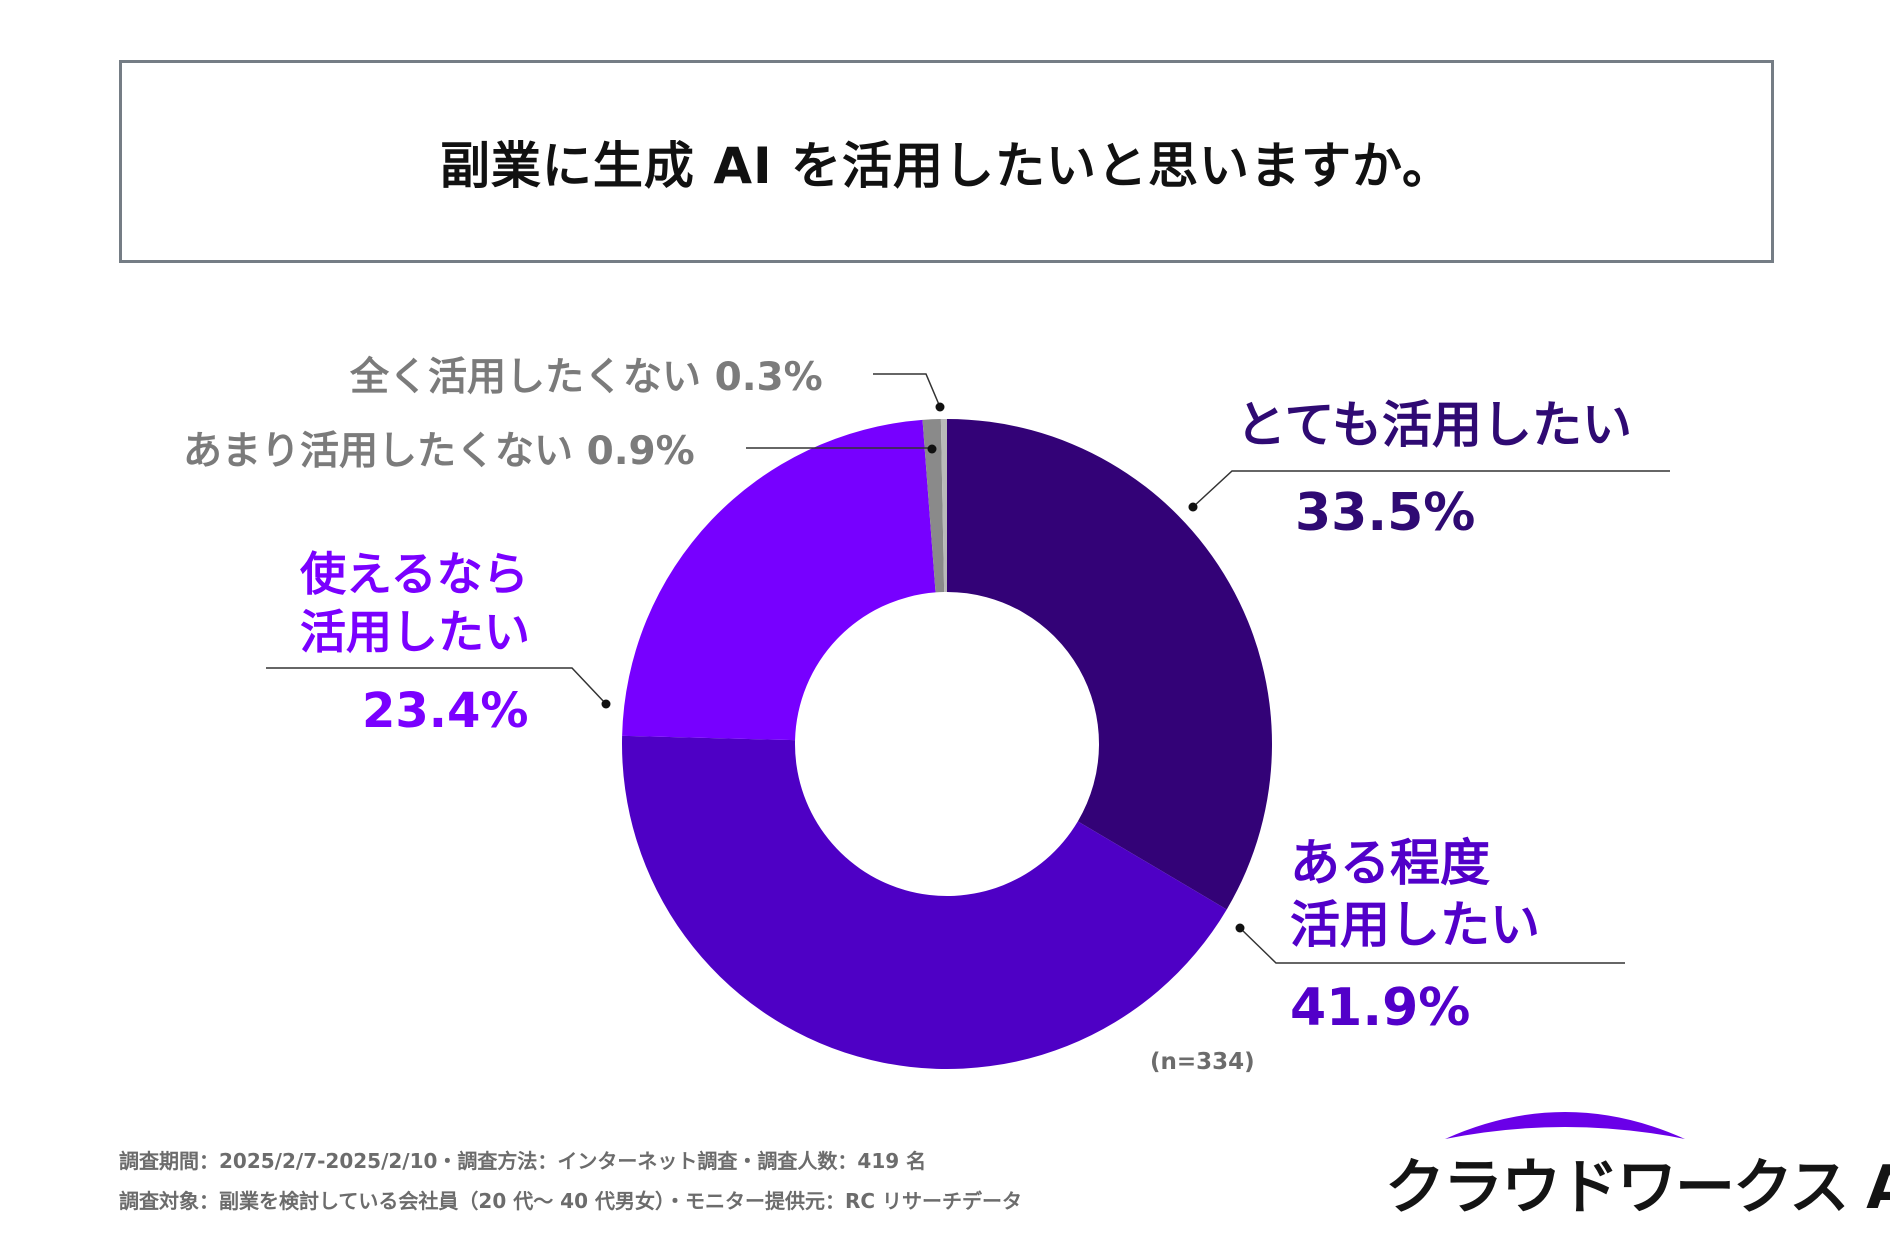 This screenshot has width=1890, height=1260. What do you see at coordinates (1637, 1188) in the screenshot?
I see `logo-text: クラウドワークス AI` at bounding box center [1637, 1188].